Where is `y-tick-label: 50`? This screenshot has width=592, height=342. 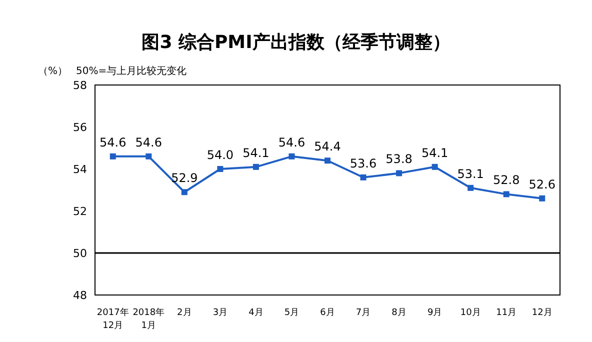
y-tick-label: 50 is located at coordinates (80, 253).